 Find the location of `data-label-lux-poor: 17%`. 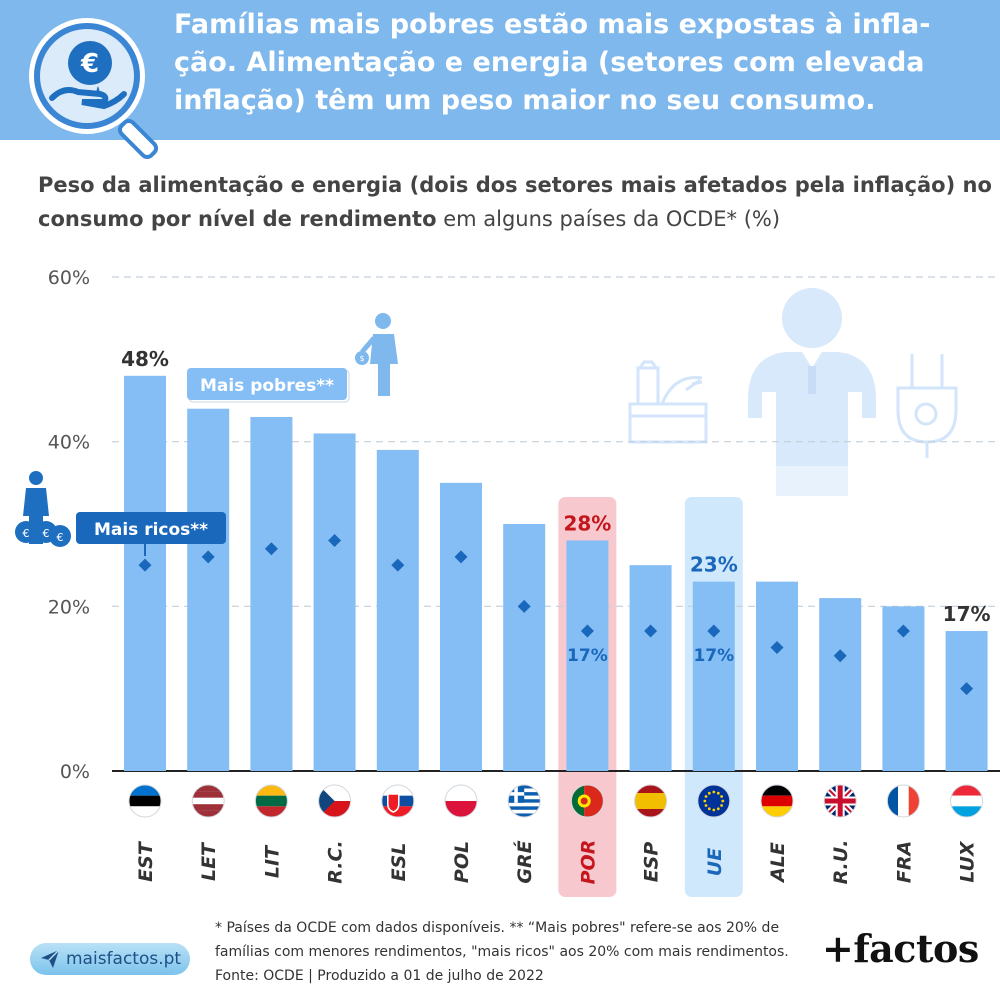

data-label-lux-poor: 17% is located at coordinates (967, 614).